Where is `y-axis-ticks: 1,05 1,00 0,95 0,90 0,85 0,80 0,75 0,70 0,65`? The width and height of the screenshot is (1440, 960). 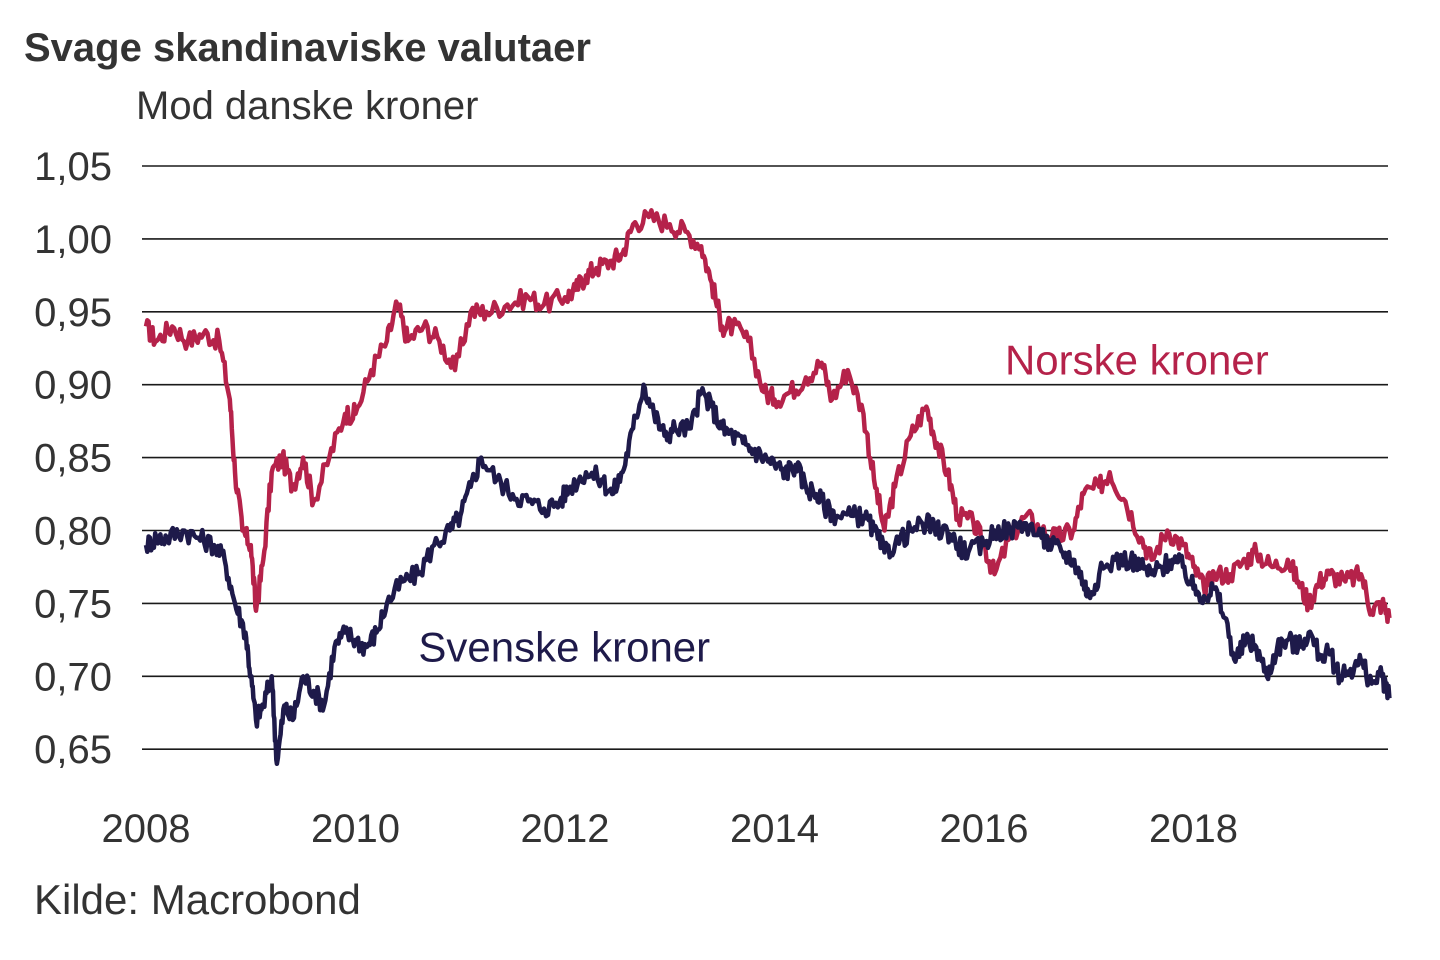 y-axis-ticks: 1,05 1,00 0,95 0,90 0,85 0,80 0,75 0,70 0,65 is located at coordinates (73, 458).